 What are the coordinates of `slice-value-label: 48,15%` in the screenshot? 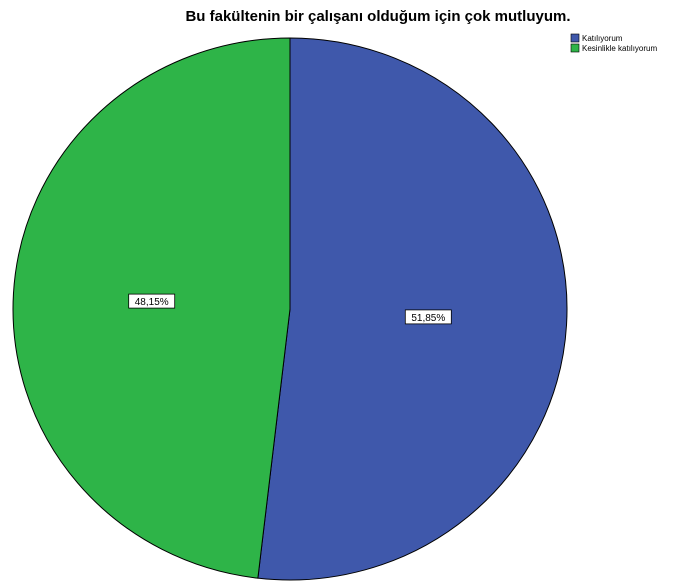 It's located at (152, 302).